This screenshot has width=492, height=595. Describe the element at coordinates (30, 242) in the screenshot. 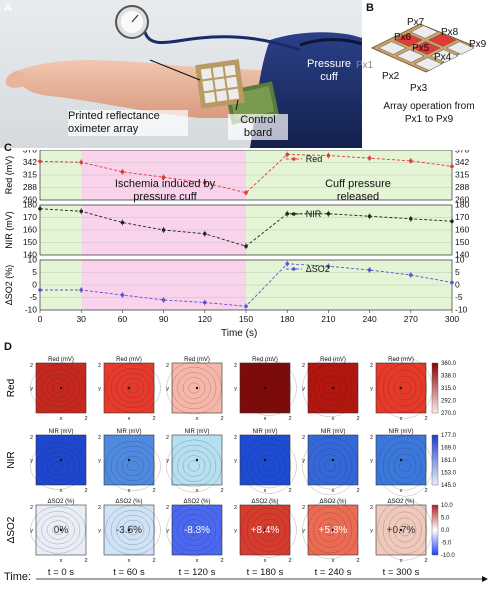

I see `y-tick-label-left: 150` at that location.